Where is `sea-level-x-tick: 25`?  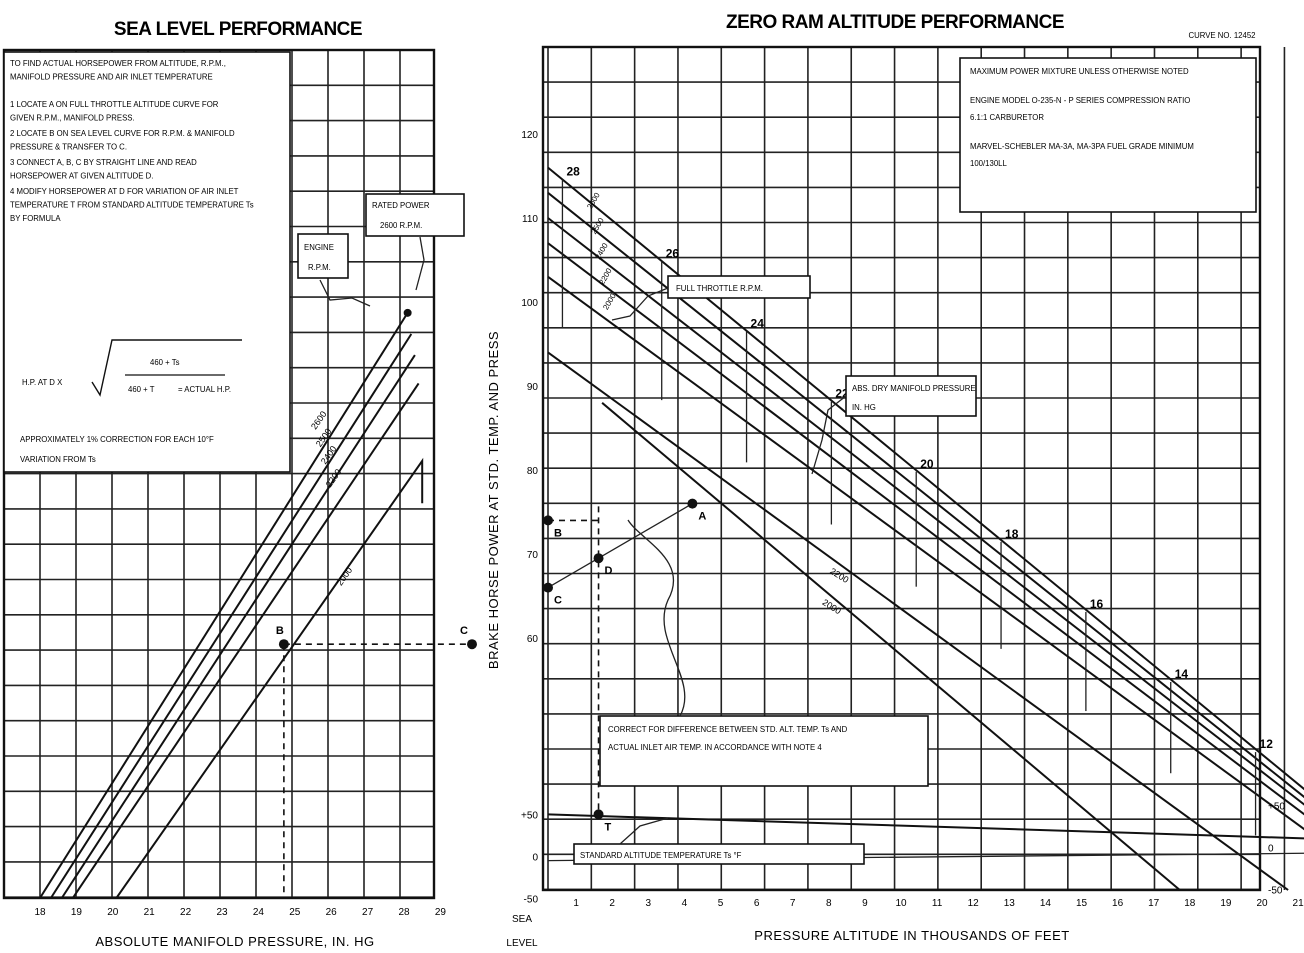
sea-level-x-tick: 25 is located at coordinates (295, 912).